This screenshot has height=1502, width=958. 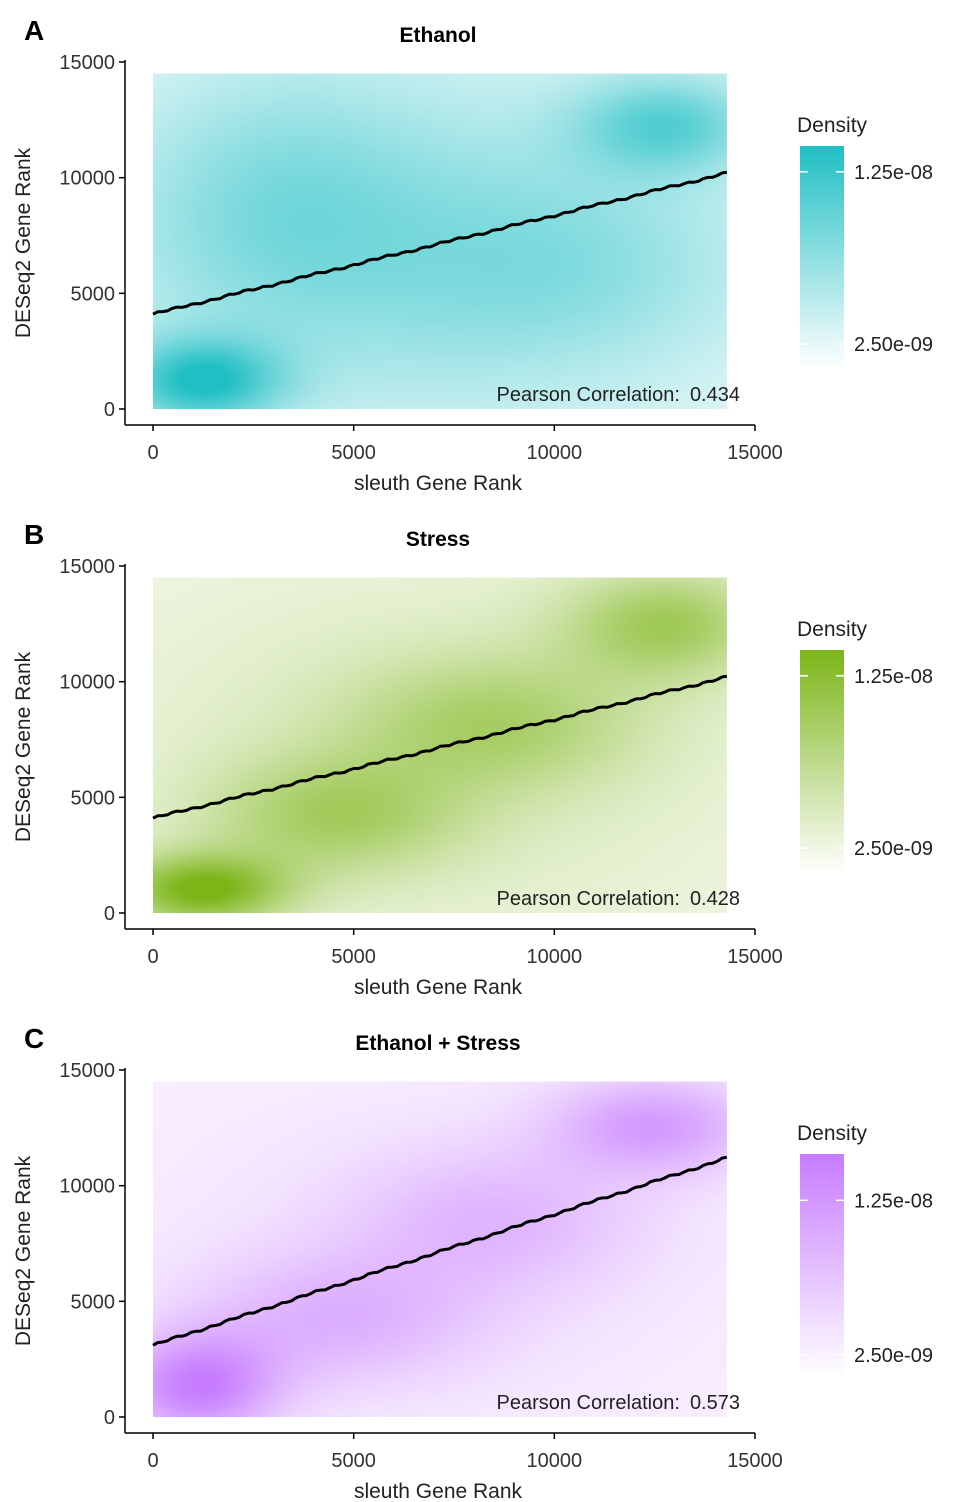 What do you see at coordinates (715, 395) in the screenshot?
I see `pearson-value: 0.434` at bounding box center [715, 395].